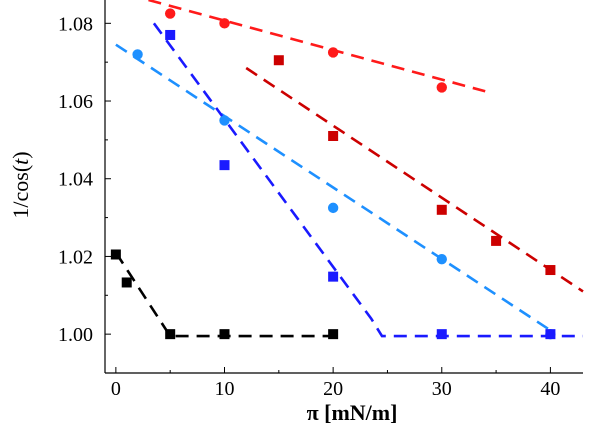 The height and width of the screenshot is (433, 605). What do you see at coordinates (75, 335) in the screenshot?
I see `y-tick-label: 1.00` at bounding box center [75, 335].